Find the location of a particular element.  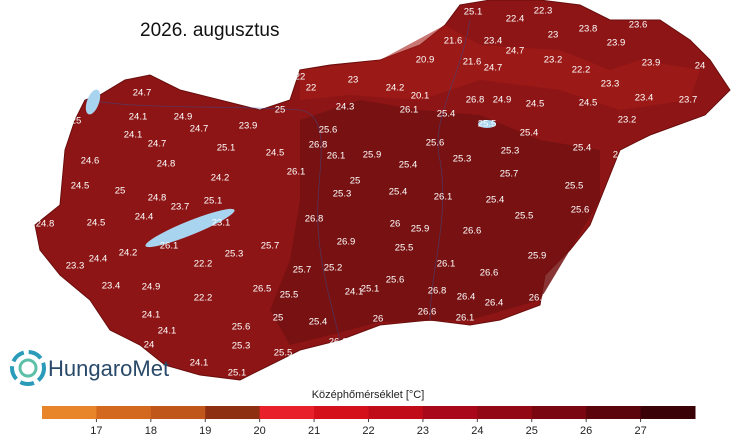

colorbar-tick-label: 22 is located at coordinates (368, 431).